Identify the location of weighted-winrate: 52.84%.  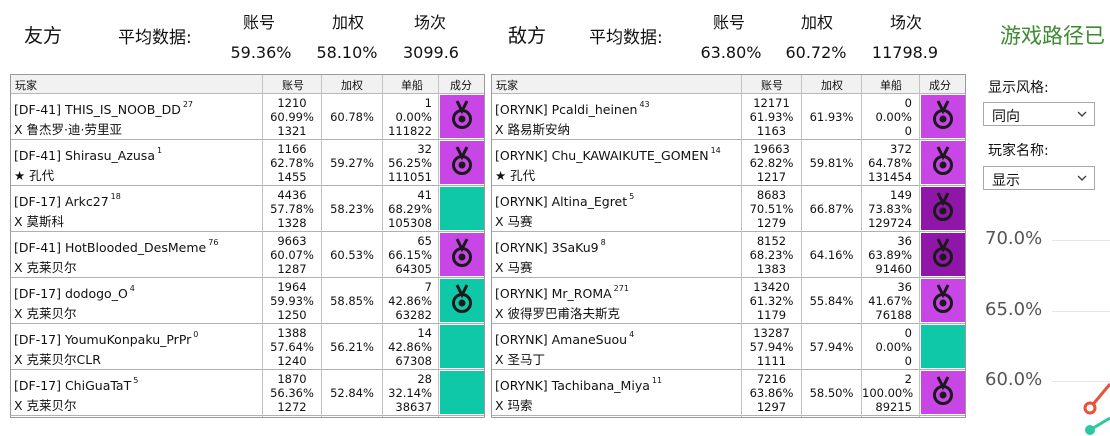
(352, 393).